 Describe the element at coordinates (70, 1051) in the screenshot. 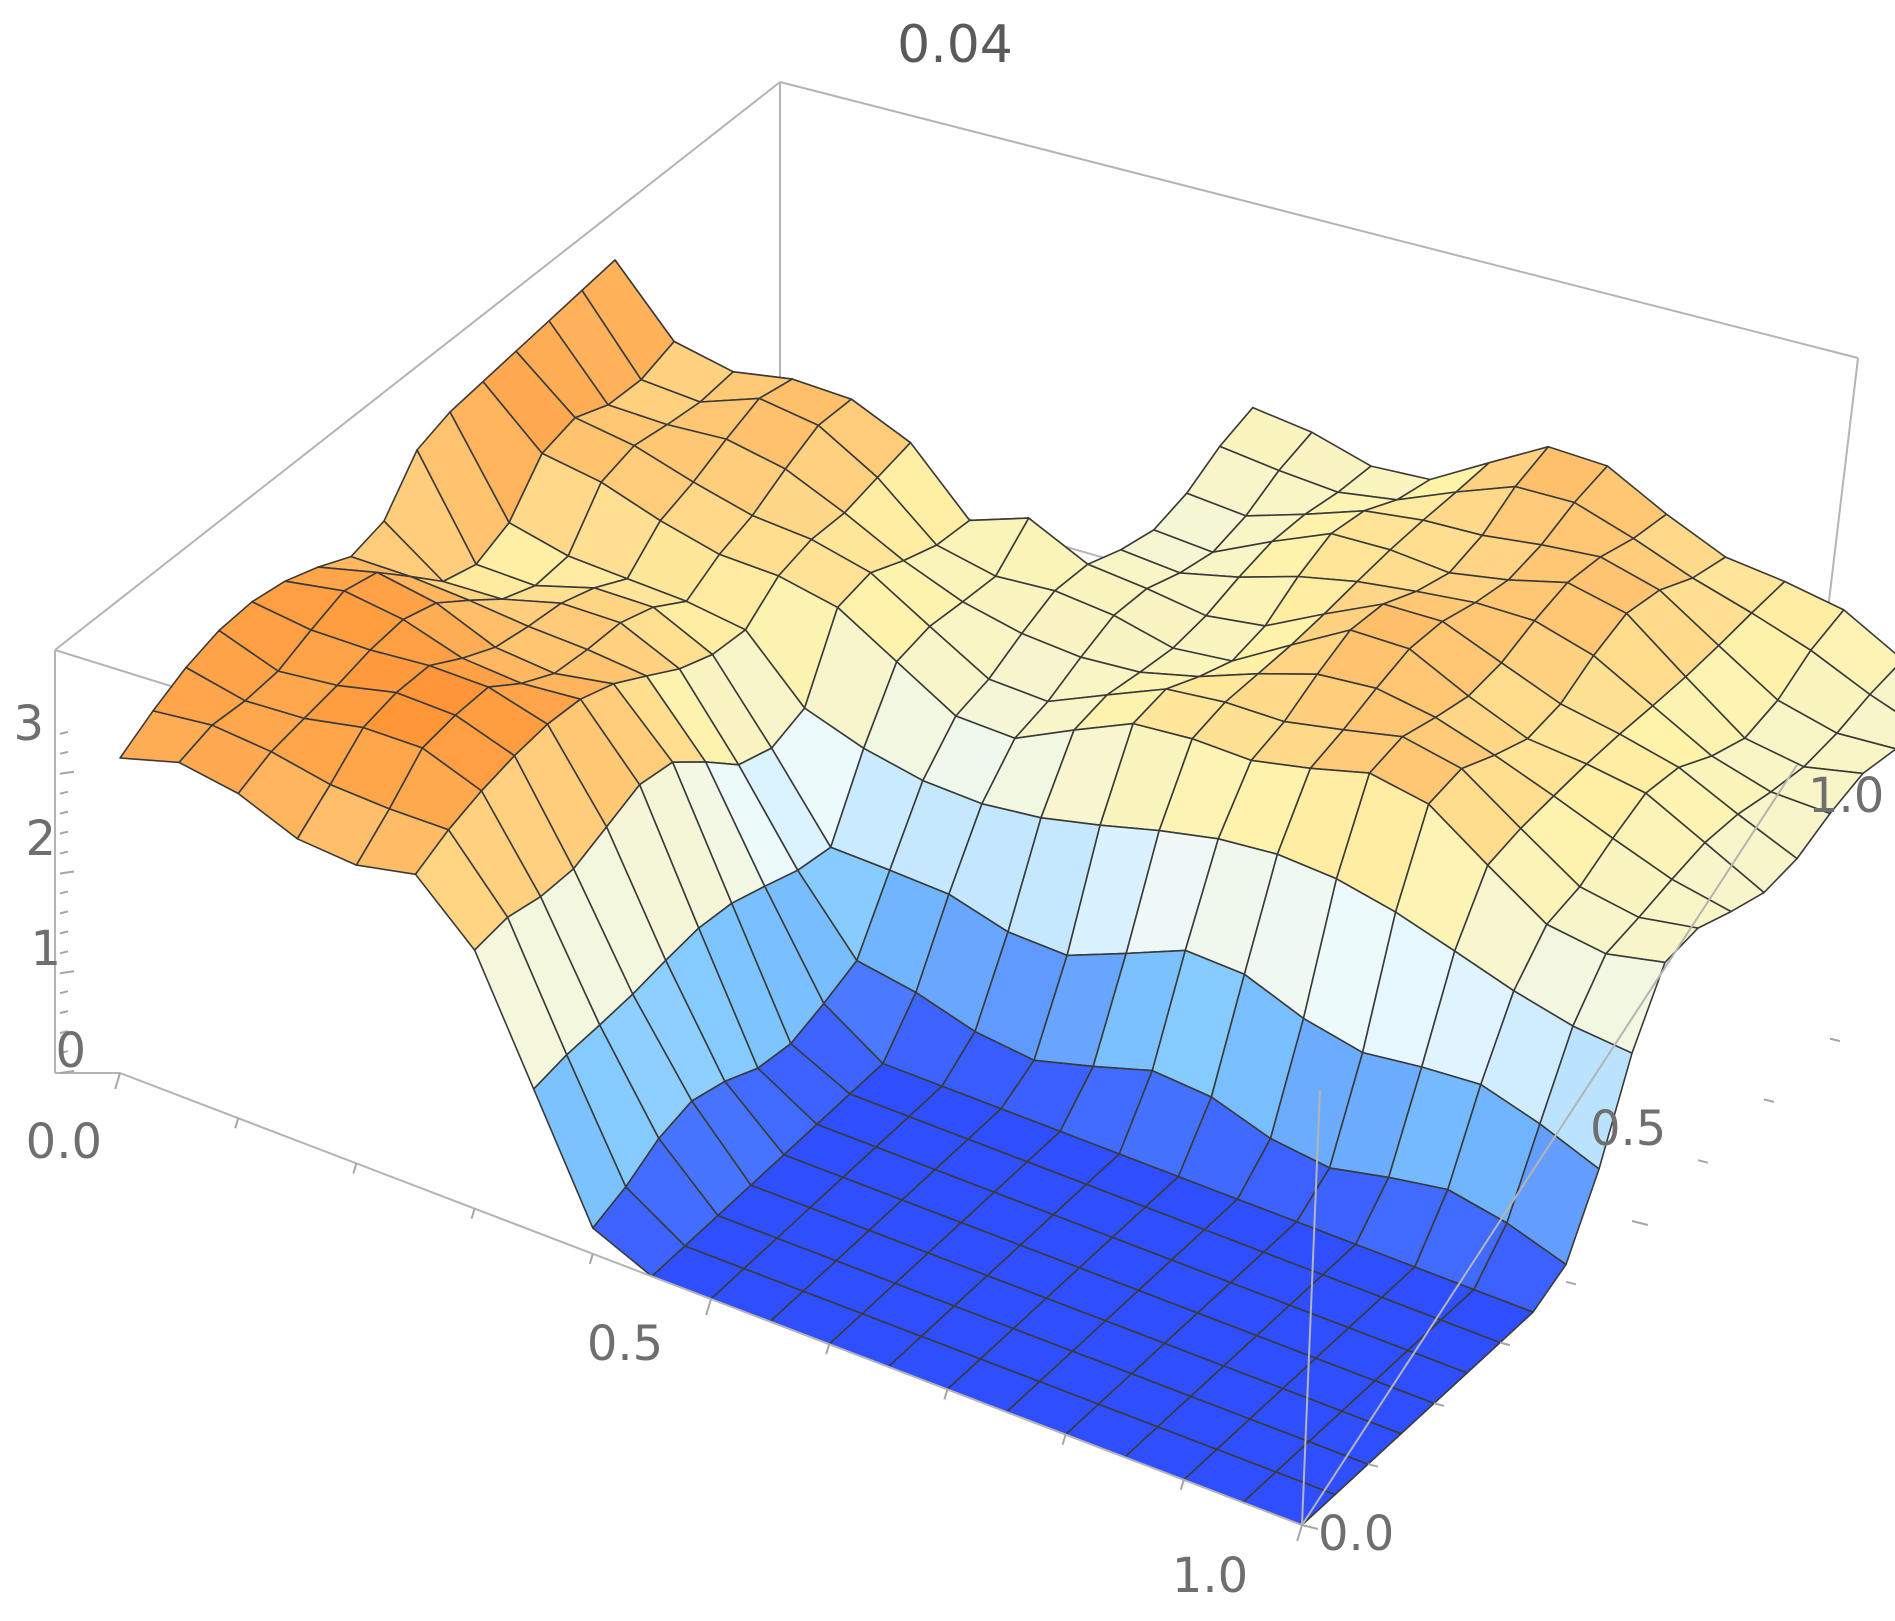

I see `z-tick-label: 0` at that location.